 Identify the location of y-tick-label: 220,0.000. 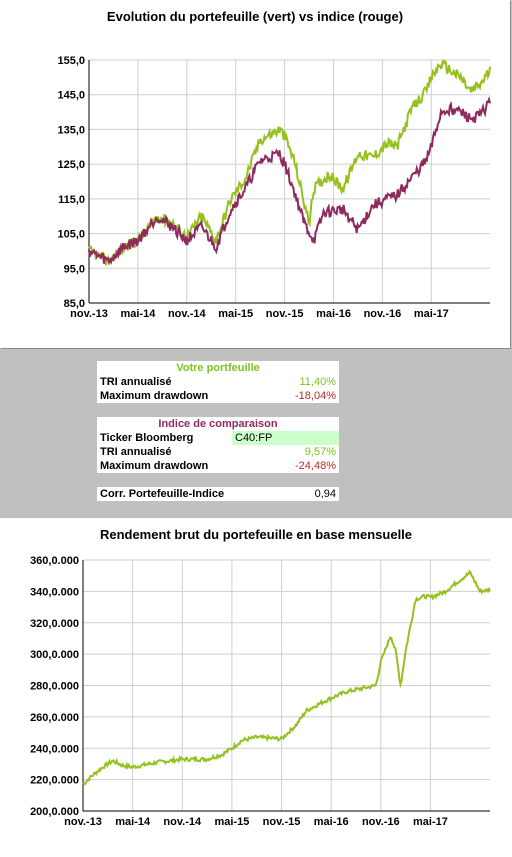
(54, 781).